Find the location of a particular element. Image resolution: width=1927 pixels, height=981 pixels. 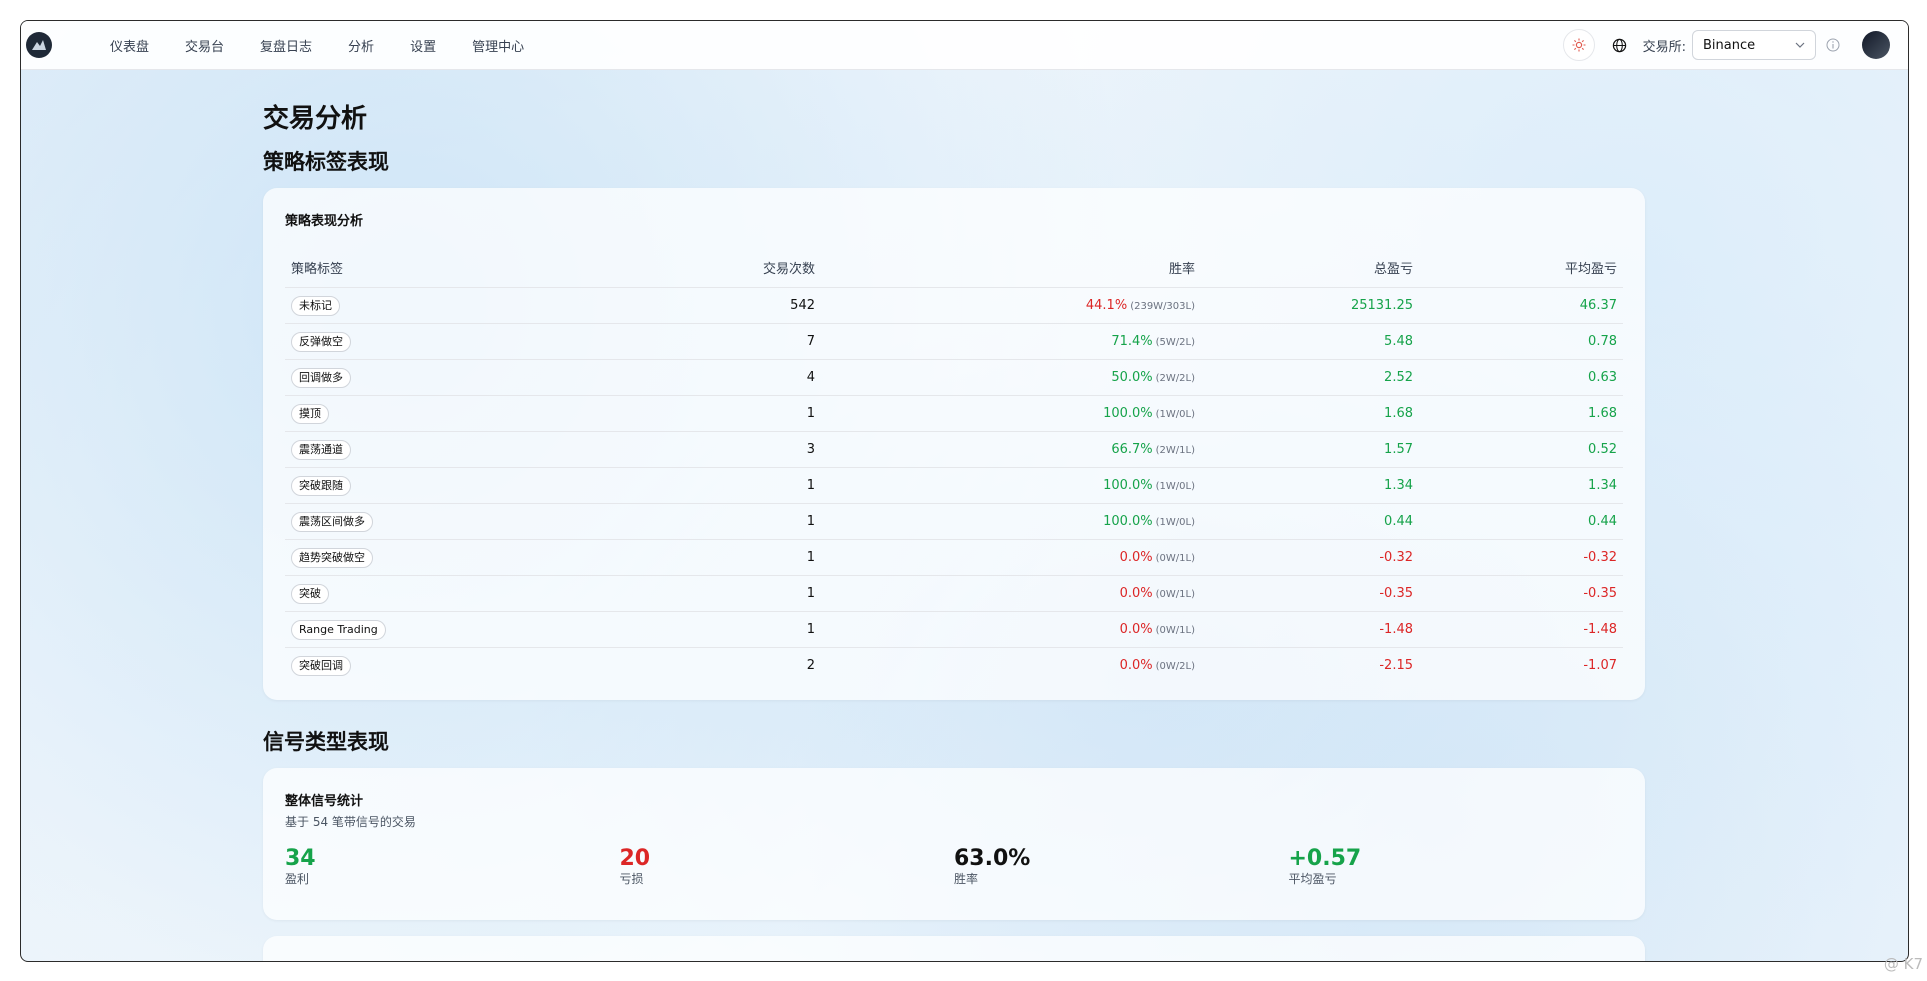

avg-pnl-cell: 0.78 is located at coordinates (1521, 341).